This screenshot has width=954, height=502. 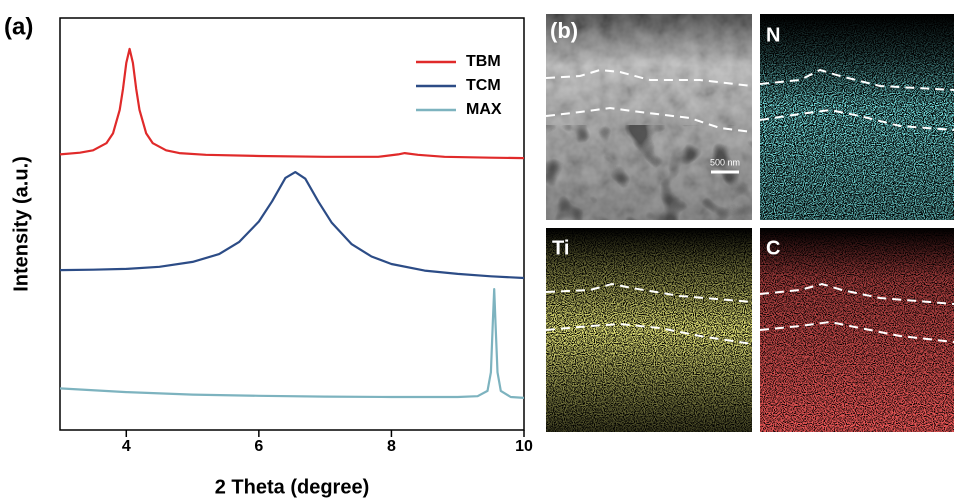 What do you see at coordinates (258, 446) in the screenshot?
I see `x-tick-label: 6` at bounding box center [258, 446].